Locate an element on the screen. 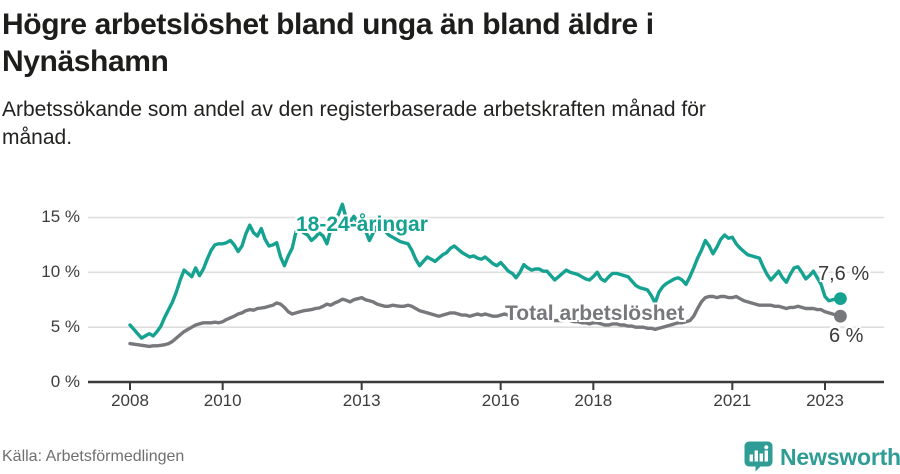 This screenshot has width=900, height=474. x-axis-label: 2010 is located at coordinates (222, 400).